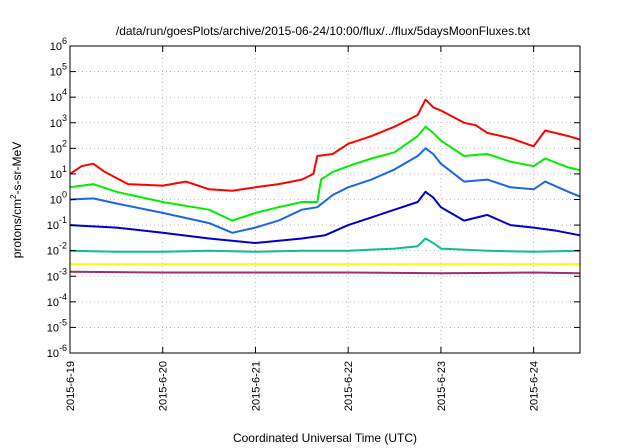 This screenshot has height=448, width=640. Describe the element at coordinates (442, 386) in the screenshot. I see `x-tick-label: 2015-6-23` at that location.